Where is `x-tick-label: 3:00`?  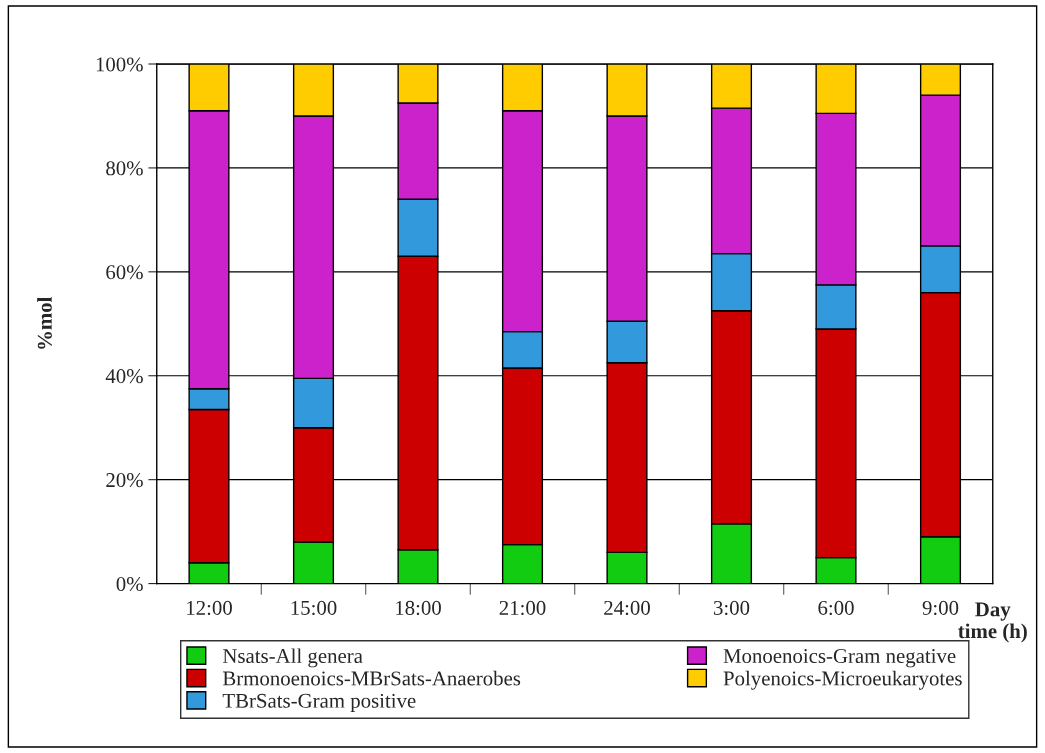
x-tick-label: 3:00 is located at coordinates (731, 607).